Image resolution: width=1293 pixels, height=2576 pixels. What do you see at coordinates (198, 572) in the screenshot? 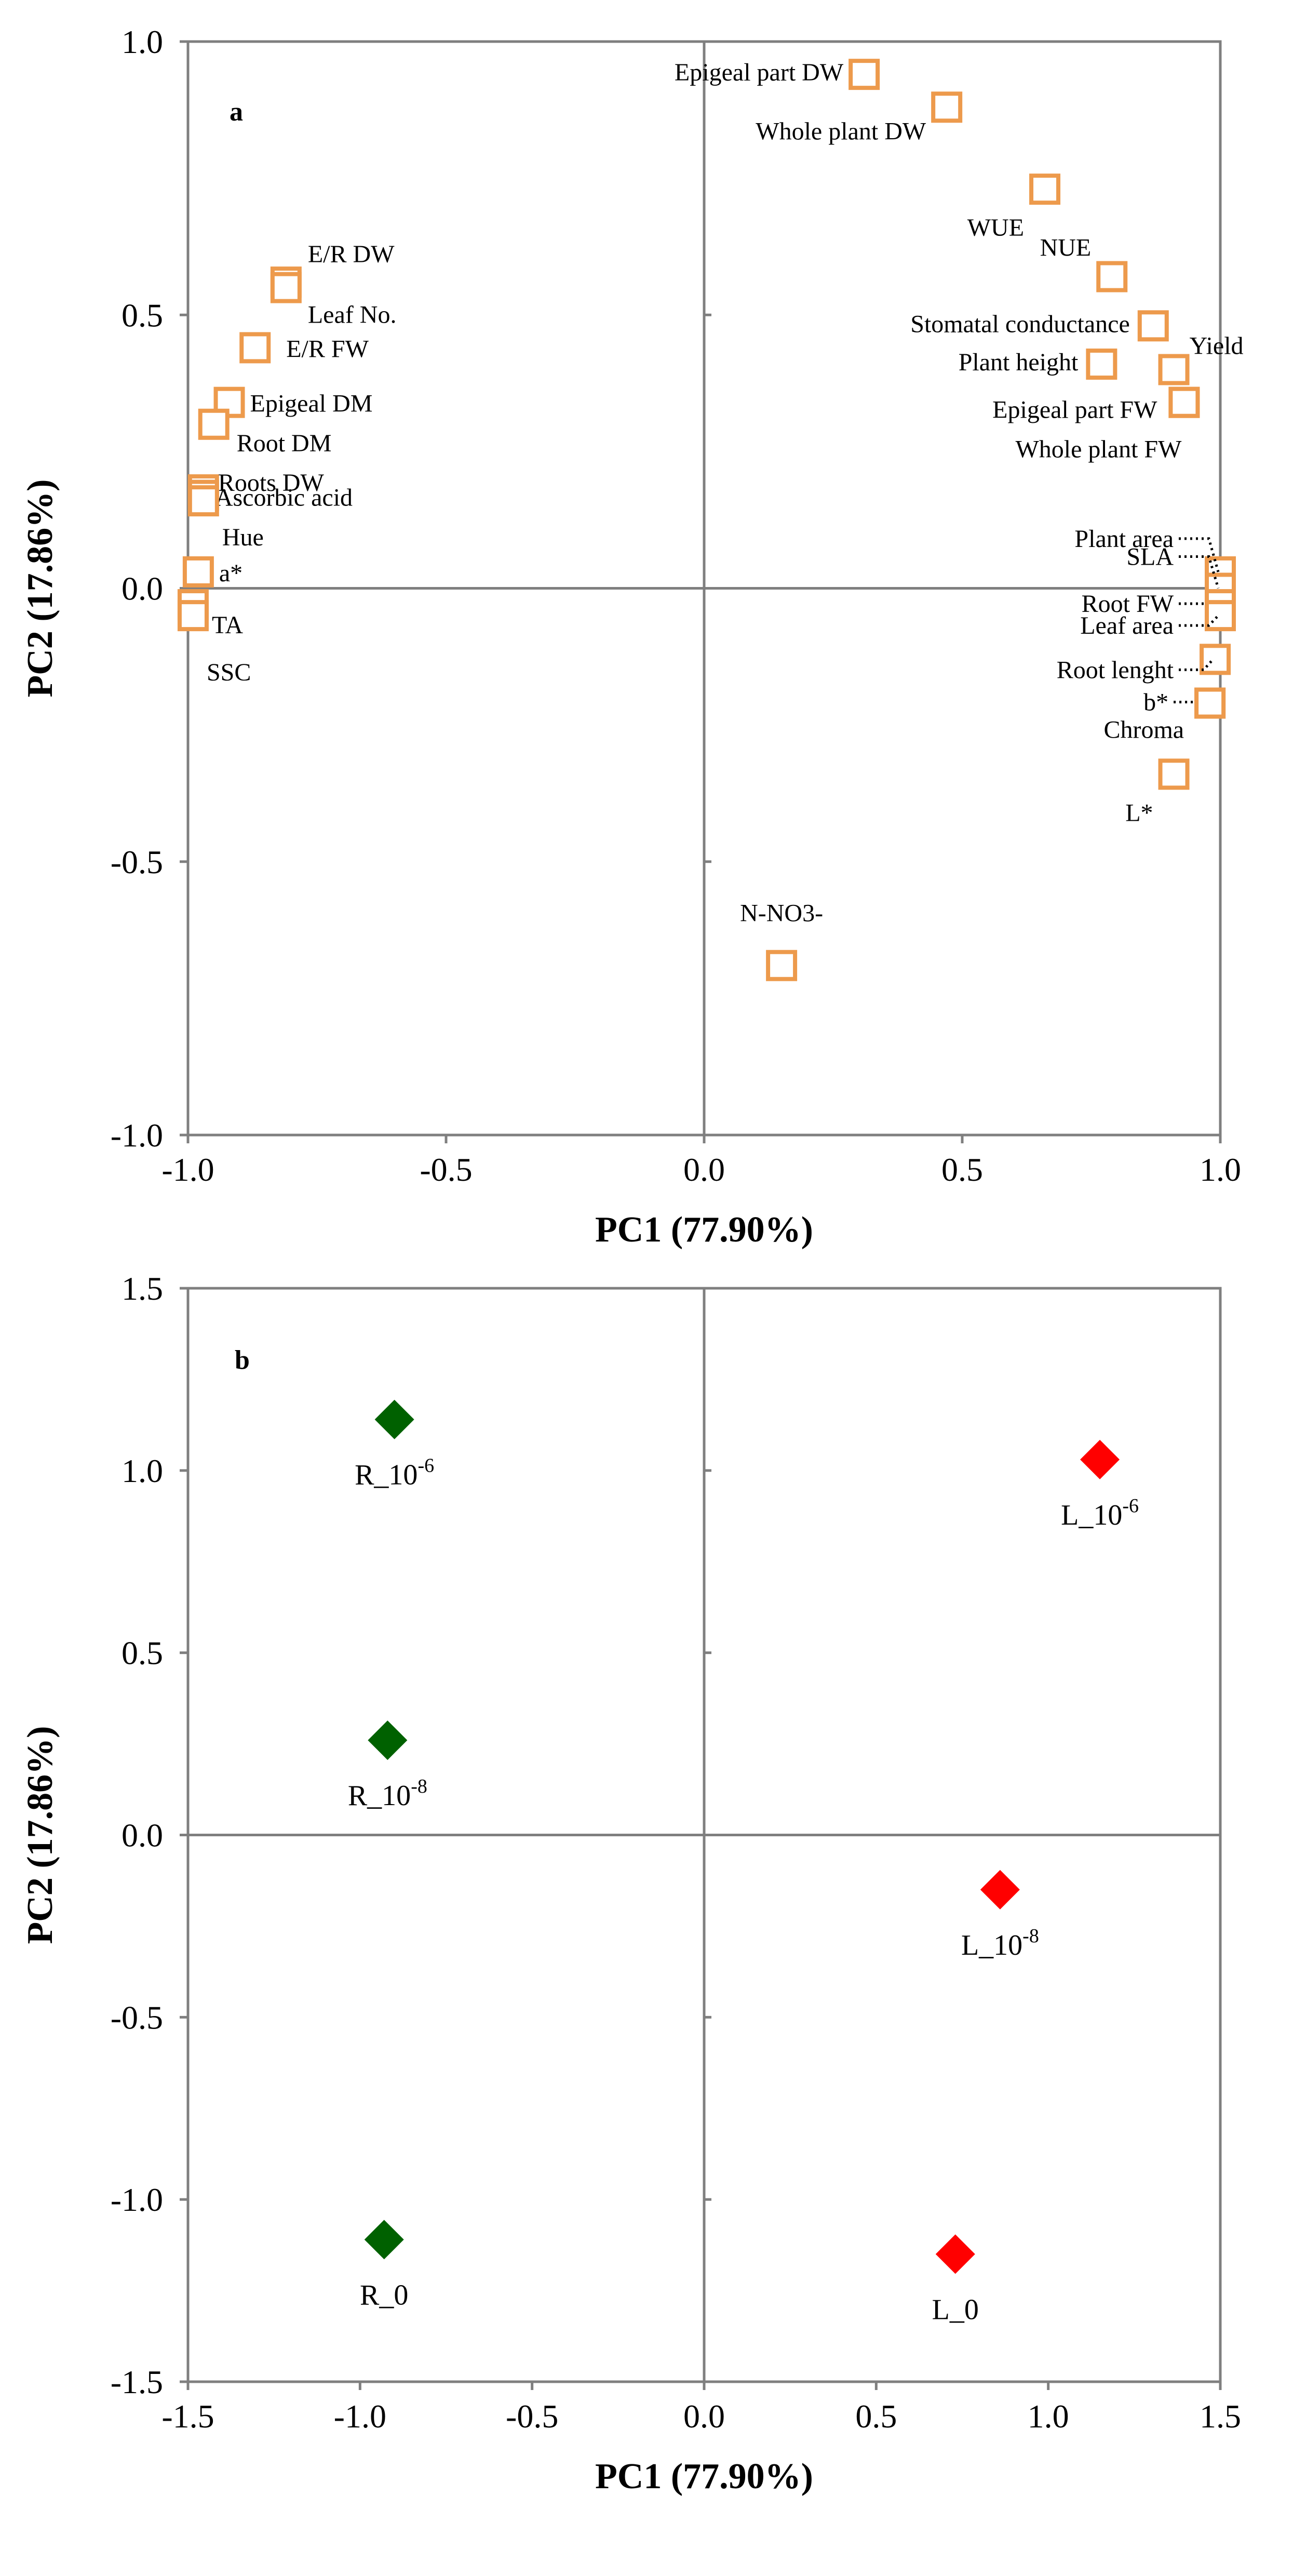
I see `loading-marker-a` at bounding box center [198, 572].